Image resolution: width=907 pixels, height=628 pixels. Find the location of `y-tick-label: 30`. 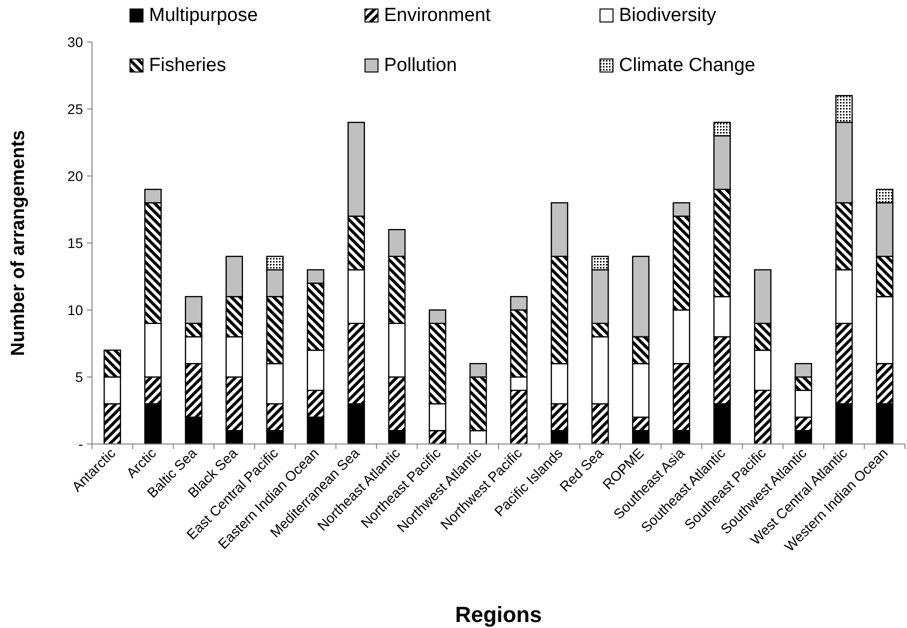

y-tick-label: 30 is located at coordinates (75, 42).